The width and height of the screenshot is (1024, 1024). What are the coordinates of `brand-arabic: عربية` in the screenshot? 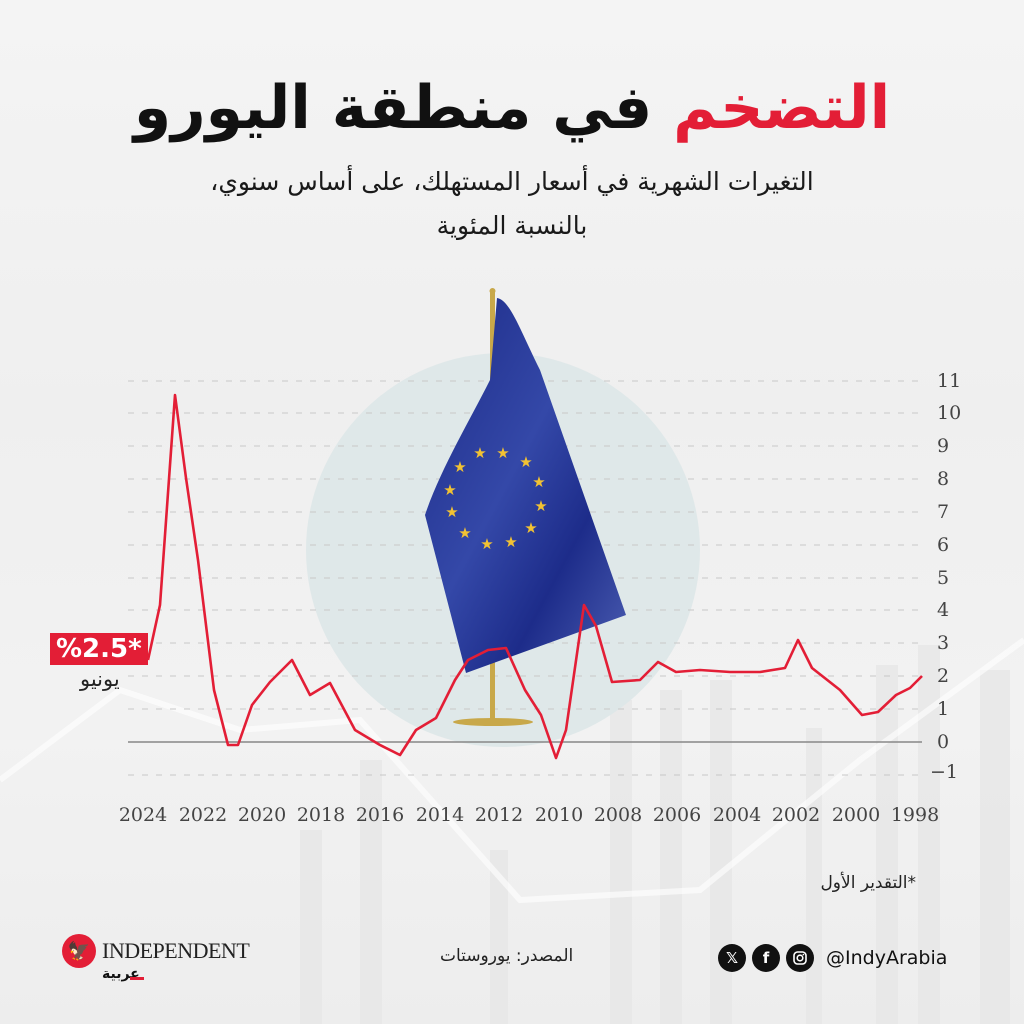 It's located at (123, 974).